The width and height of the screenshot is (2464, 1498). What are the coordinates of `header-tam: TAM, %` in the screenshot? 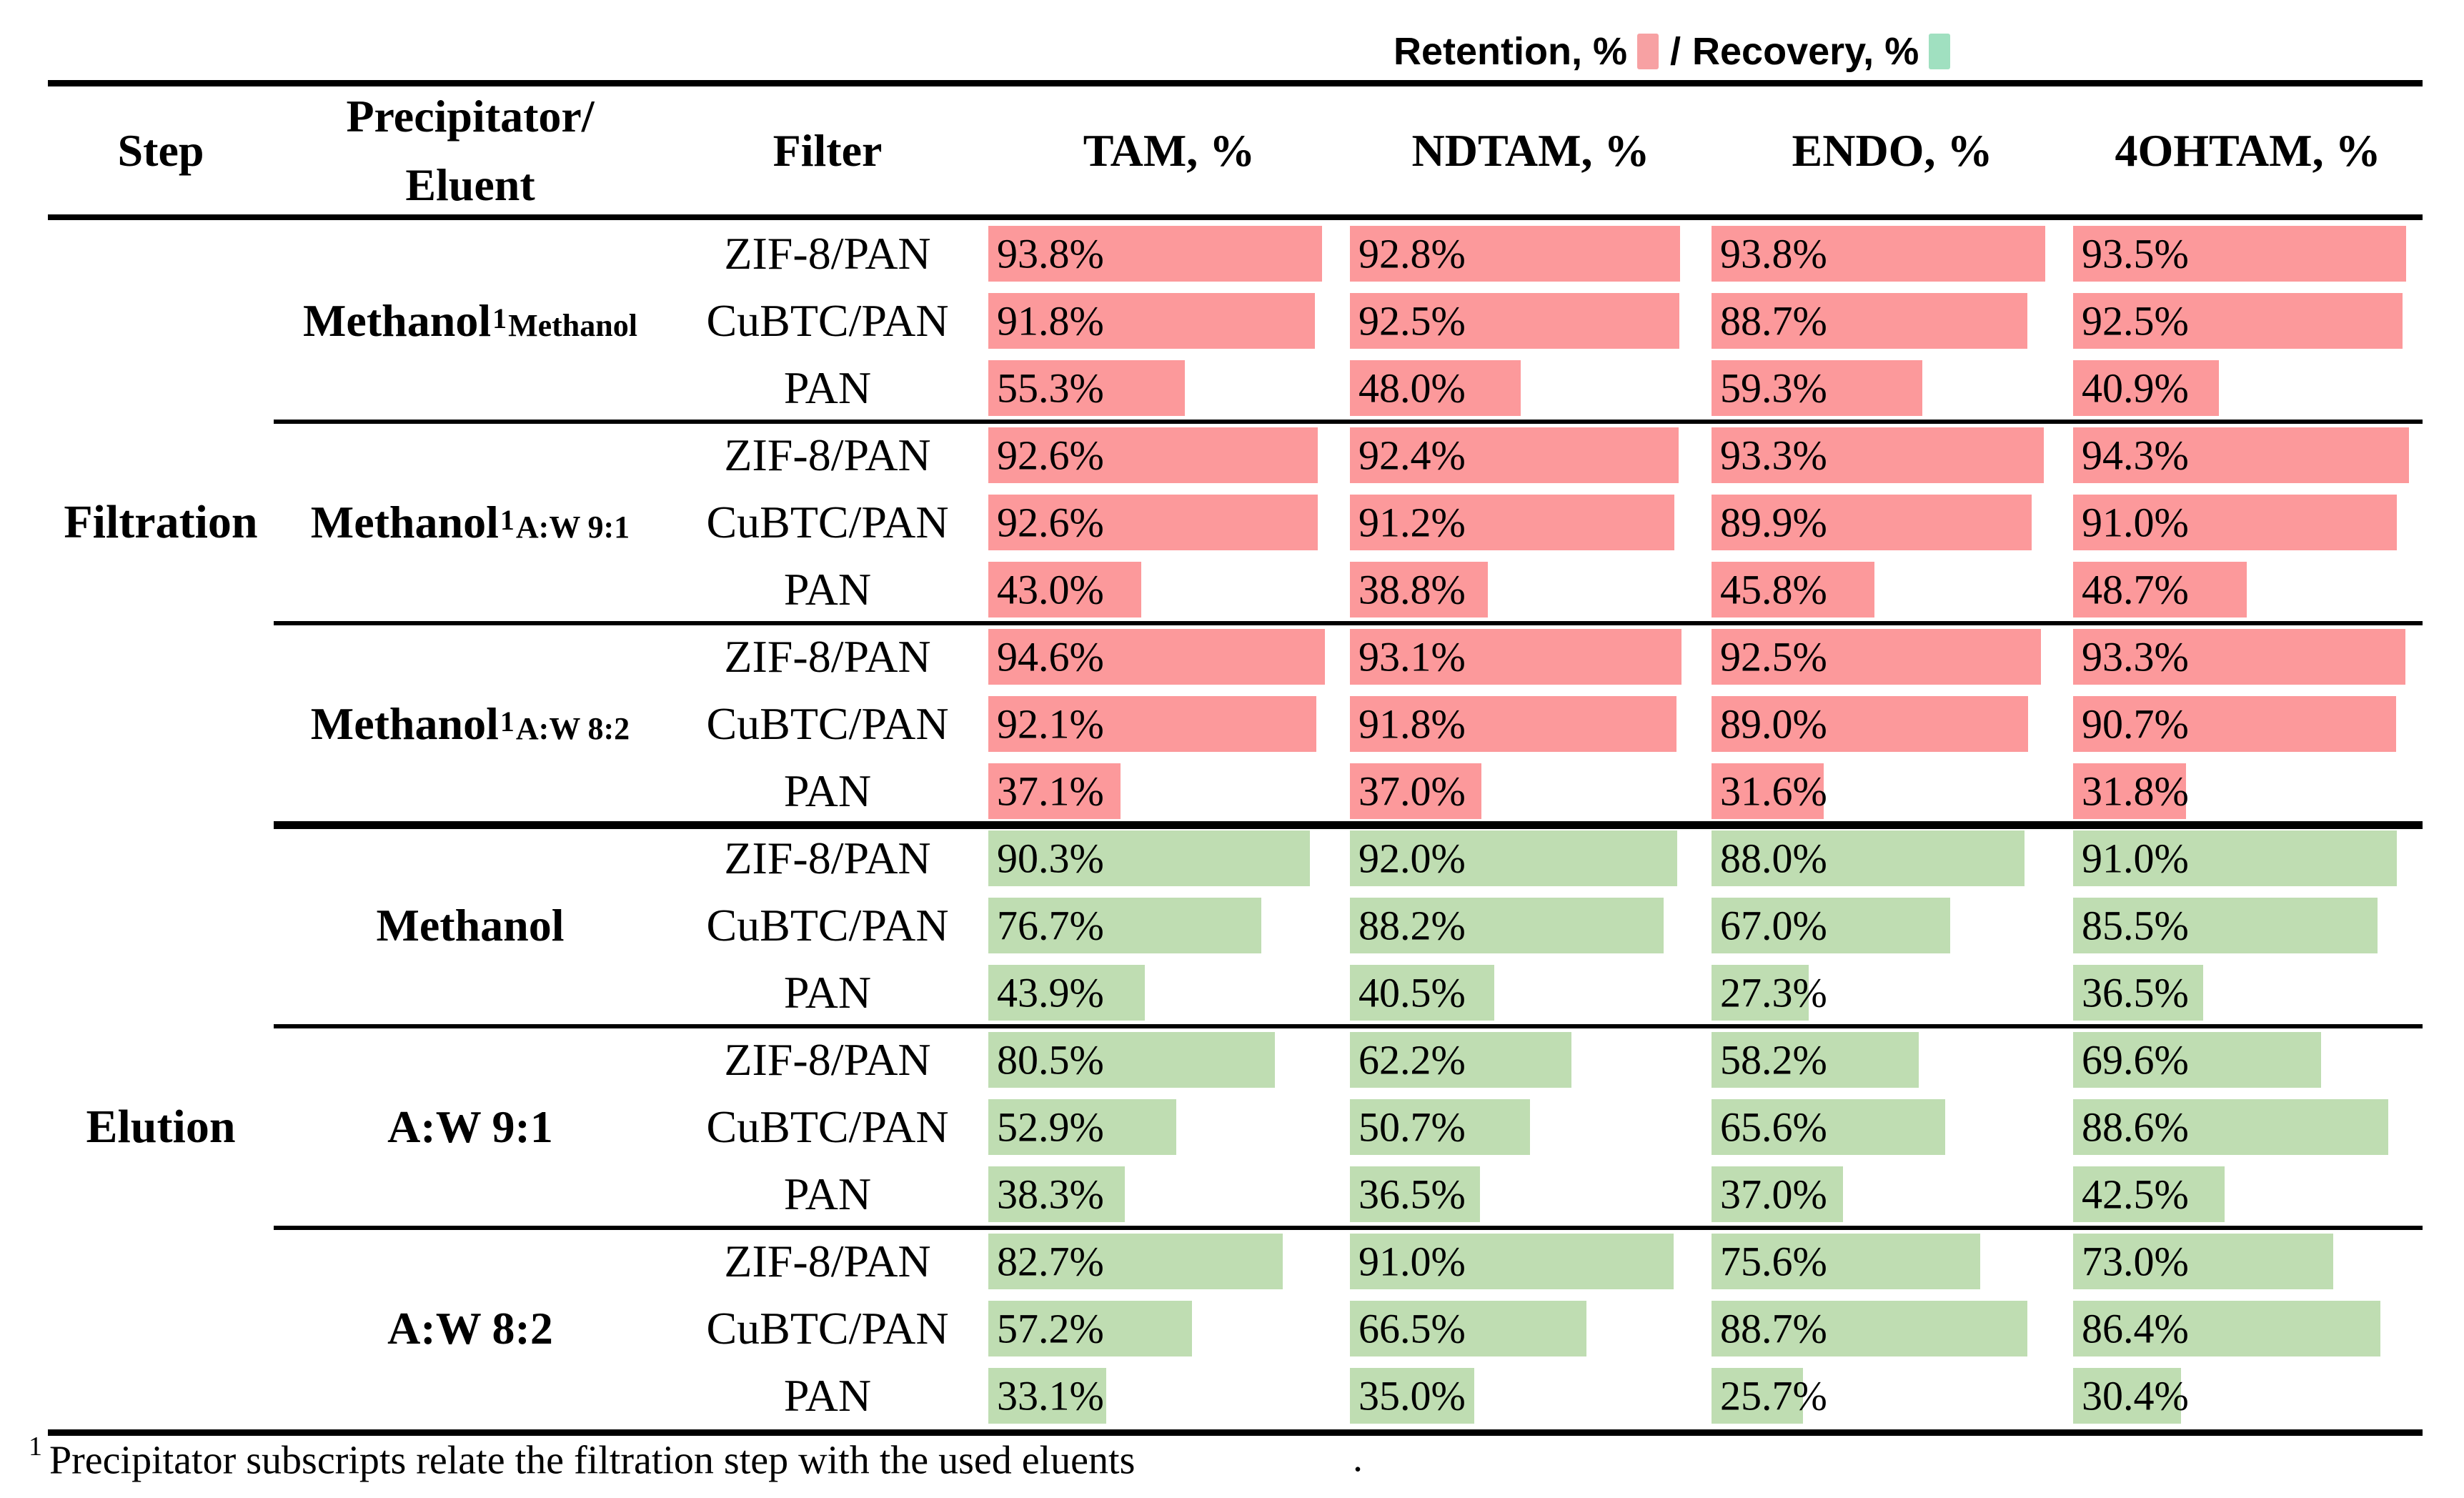 It's located at (1169, 150).